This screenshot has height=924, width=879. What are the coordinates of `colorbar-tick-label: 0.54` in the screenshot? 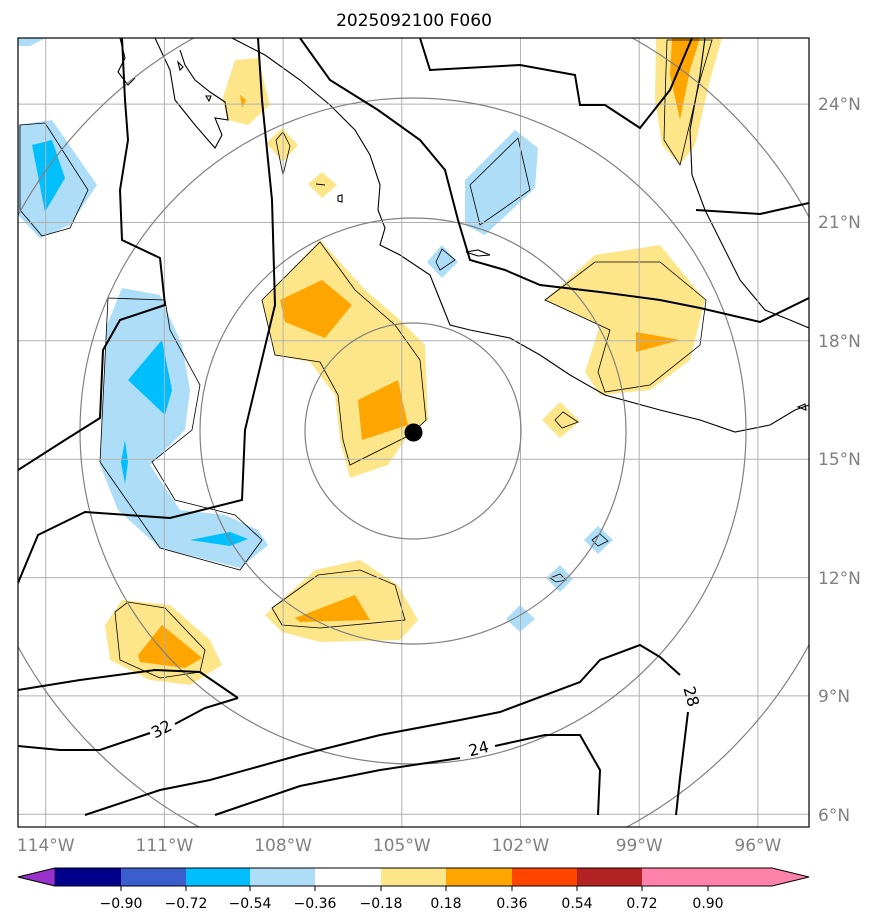 It's located at (576, 904).